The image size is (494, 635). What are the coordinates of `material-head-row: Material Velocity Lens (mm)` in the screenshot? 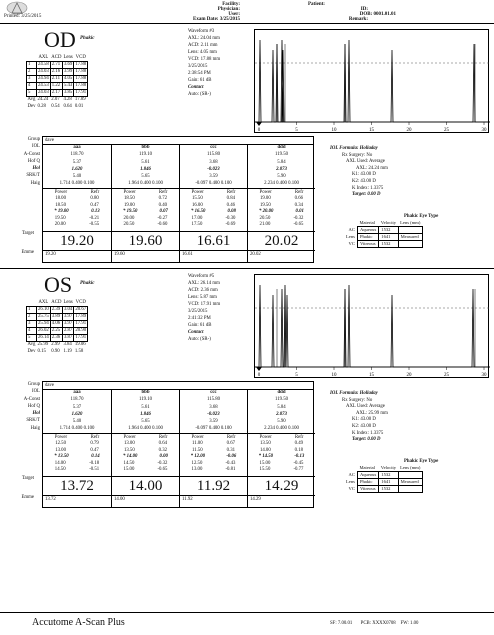 It's located at (383, 467).